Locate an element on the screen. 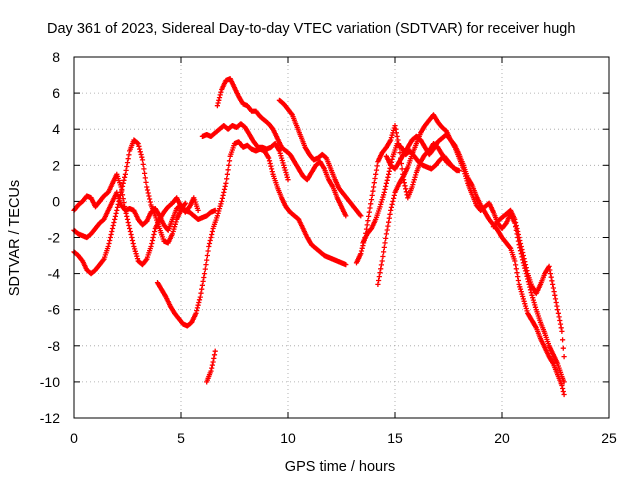 The height and width of the screenshot is (480, 640). y-axis-label: SDTVAR / TECUs is located at coordinates (15, 238).